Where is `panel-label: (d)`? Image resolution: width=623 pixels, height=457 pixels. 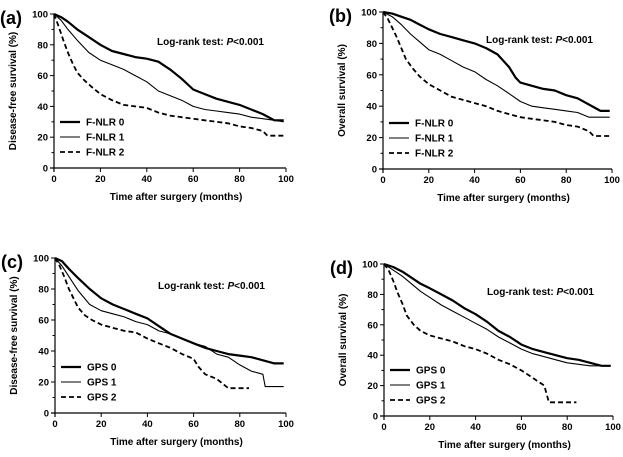 panel-label: (d) is located at coordinates (341, 268).